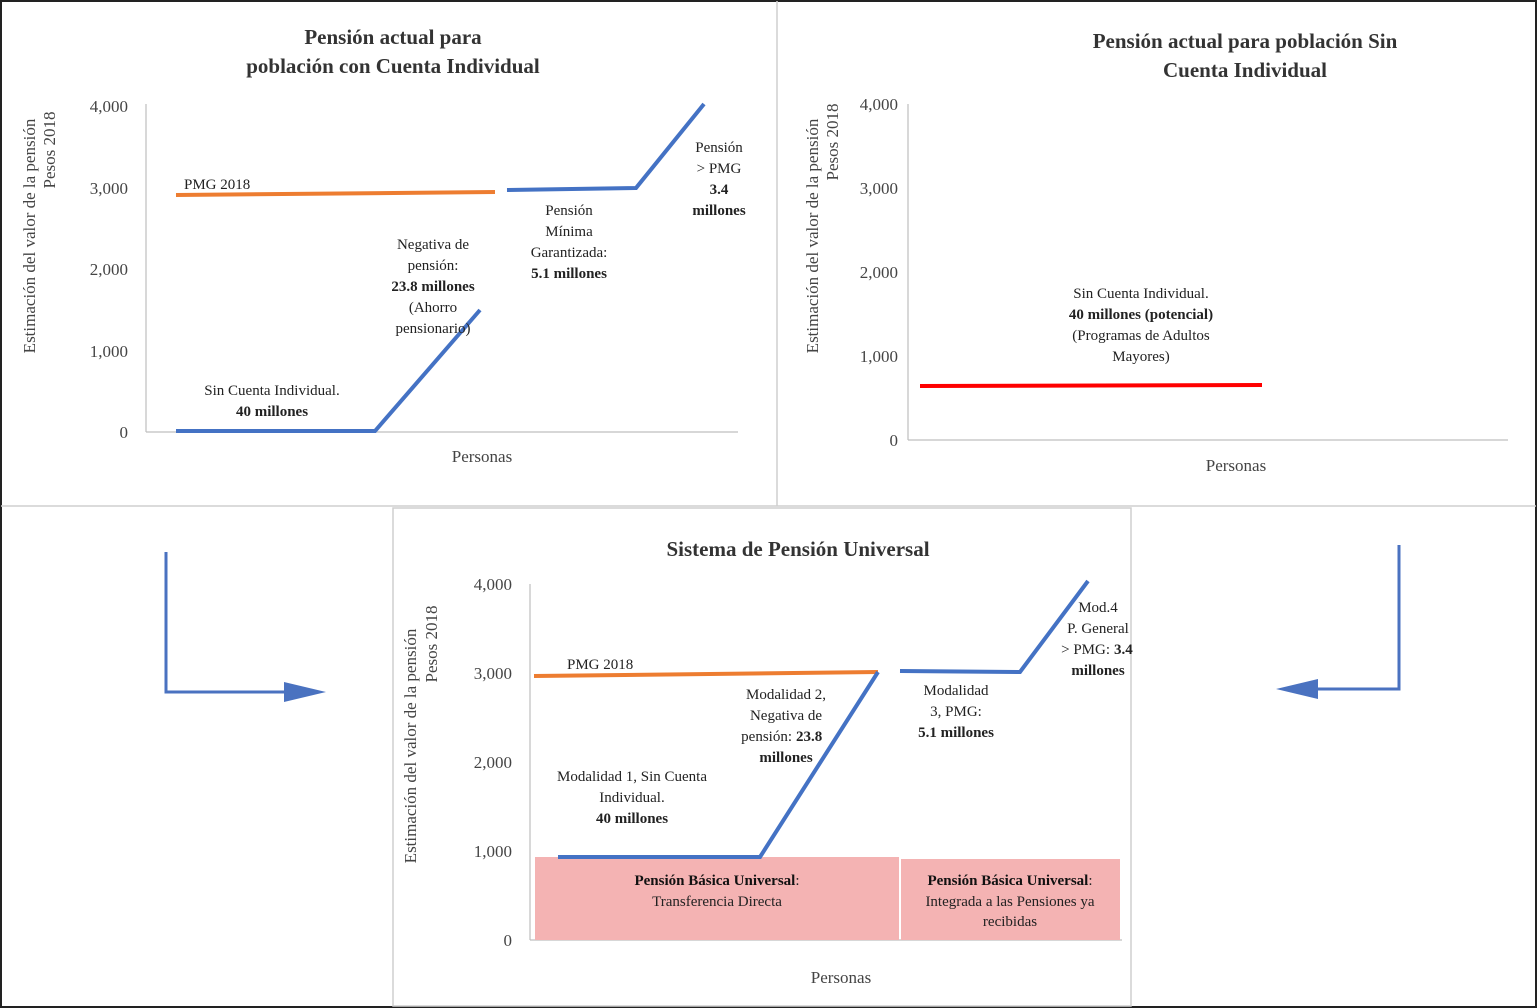 Image resolution: width=1537 pixels, height=1008 pixels. I want to click on chart3-ytick: 2,000, so click(493, 762).